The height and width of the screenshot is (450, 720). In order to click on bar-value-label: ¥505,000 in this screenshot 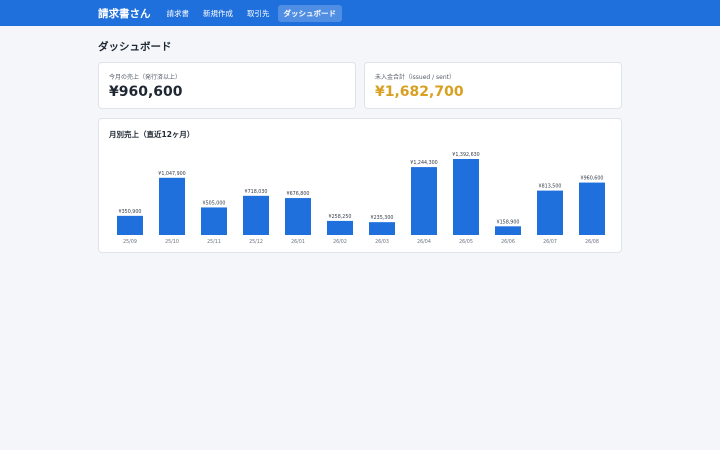, I will do `click(214, 203)`.